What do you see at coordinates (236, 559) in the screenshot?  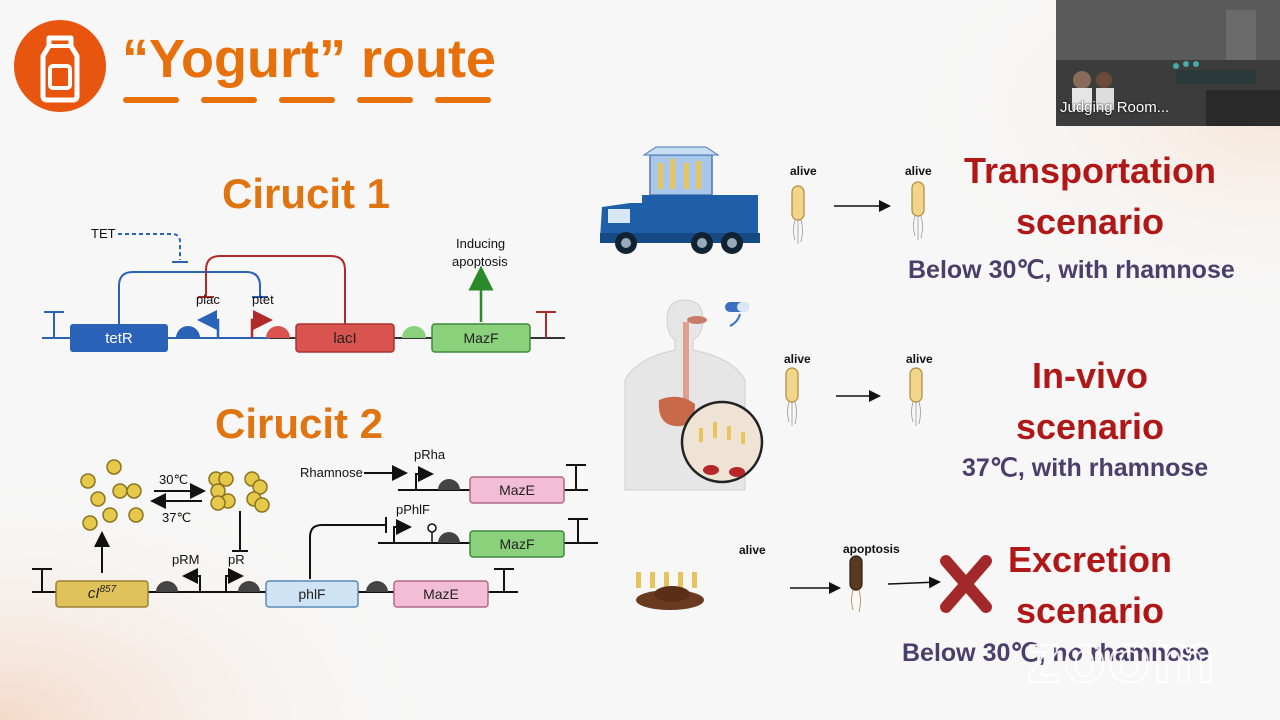 I see `pR-label: pR` at bounding box center [236, 559].